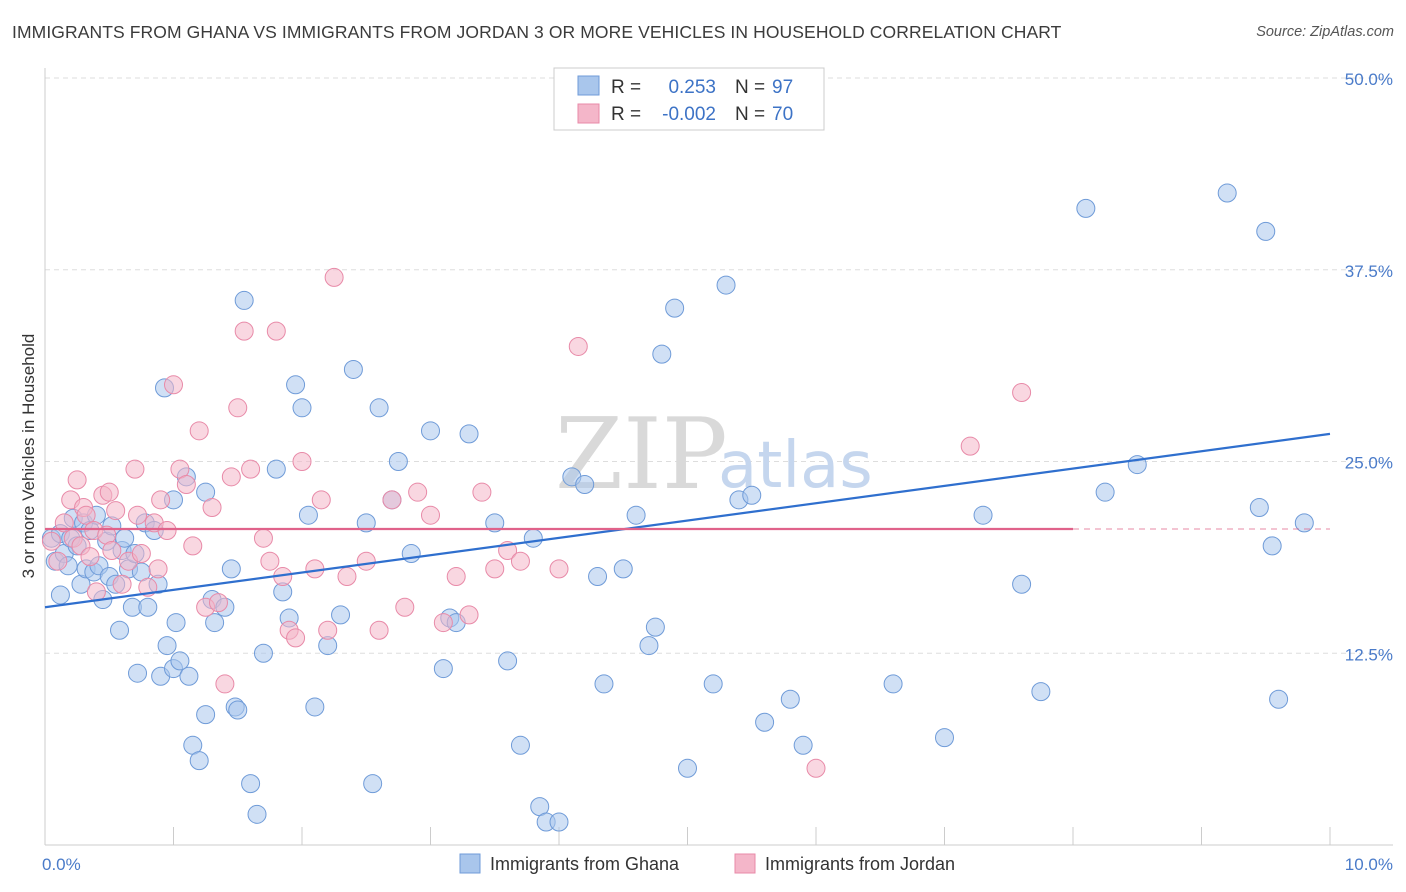 This screenshot has height=892, width=1406. Describe the element at coordinates (750, 87) in the screenshot. I see `legend-n-label-ghana: N =` at that location.